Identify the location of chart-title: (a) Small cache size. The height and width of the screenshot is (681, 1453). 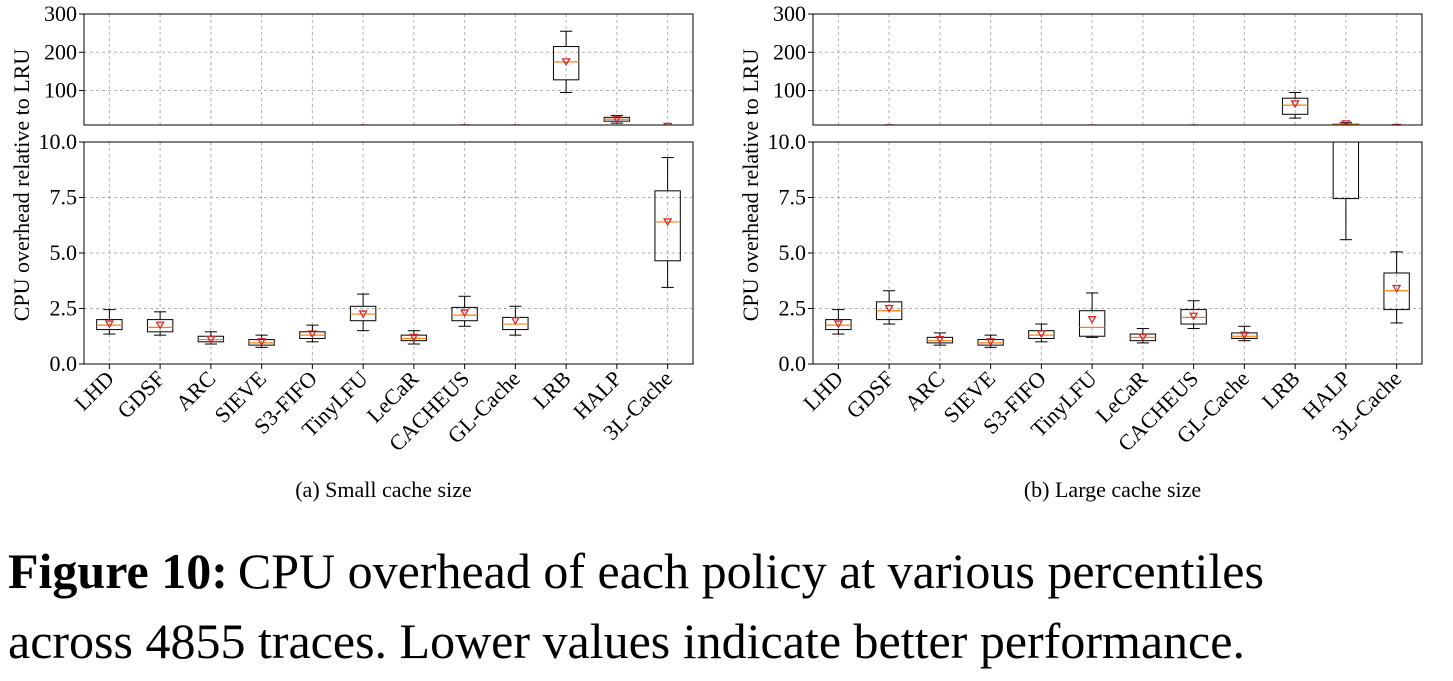
(383, 489).